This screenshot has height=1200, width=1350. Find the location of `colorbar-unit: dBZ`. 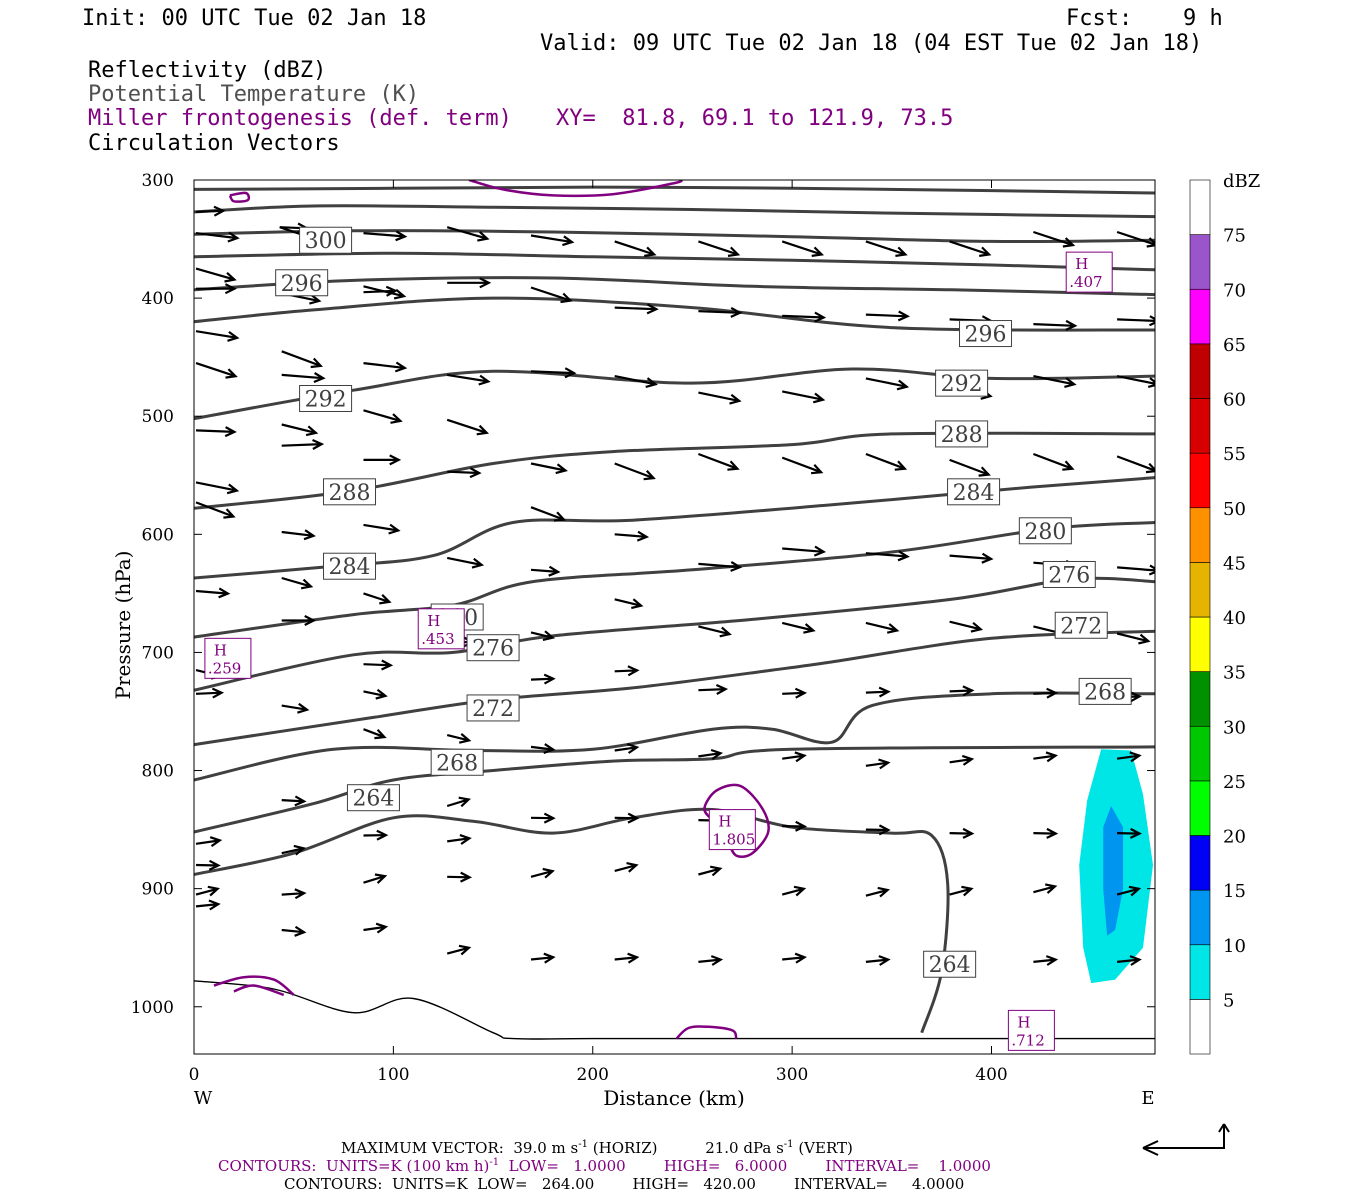

colorbar-unit: dBZ is located at coordinates (1241, 181).